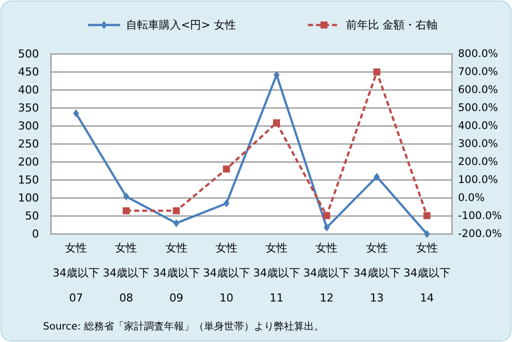 This screenshot has width=512, height=342. I want to click on y2-tick-label: -200.0%, so click(480, 234).